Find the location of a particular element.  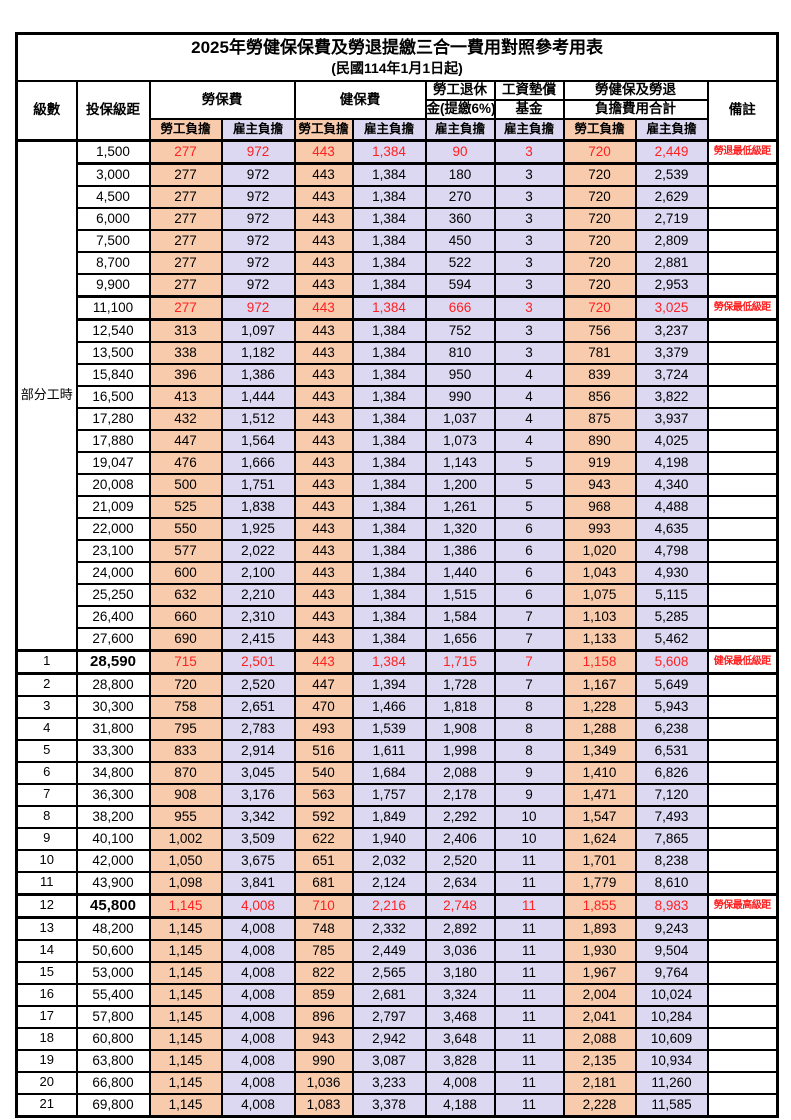

cell-wagefund-employer: 8 is located at coordinates (529, 750).